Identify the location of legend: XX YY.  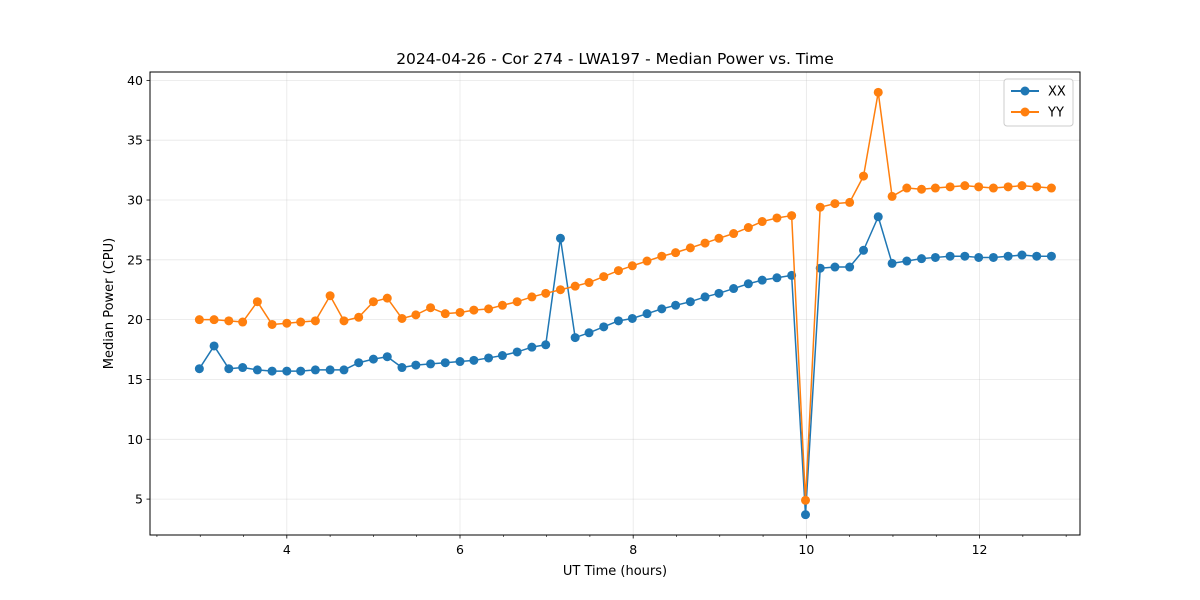
(1038, 102).